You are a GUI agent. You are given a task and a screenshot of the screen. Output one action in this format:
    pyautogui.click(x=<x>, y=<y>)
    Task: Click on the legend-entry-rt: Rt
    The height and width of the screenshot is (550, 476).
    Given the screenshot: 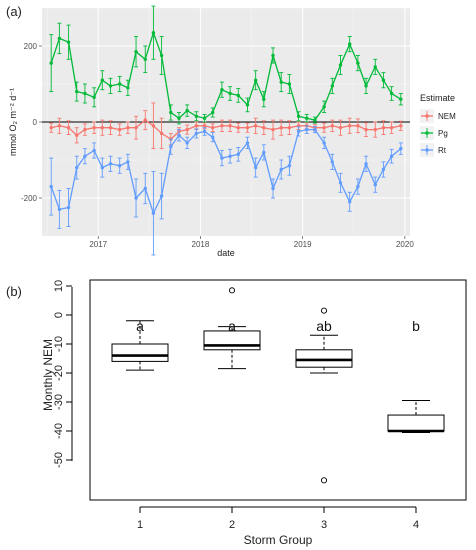 What is the action you would take?
    pyautogui.click(x=442, y=150)
    